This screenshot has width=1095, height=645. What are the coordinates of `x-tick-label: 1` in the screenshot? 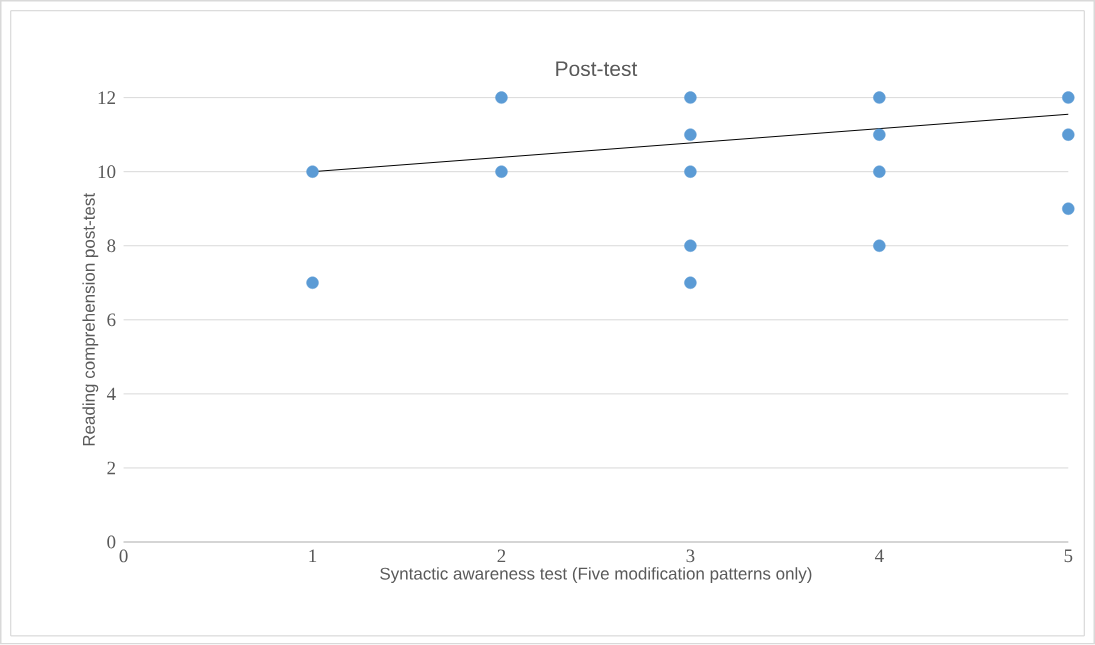 It's located at (313, 556).